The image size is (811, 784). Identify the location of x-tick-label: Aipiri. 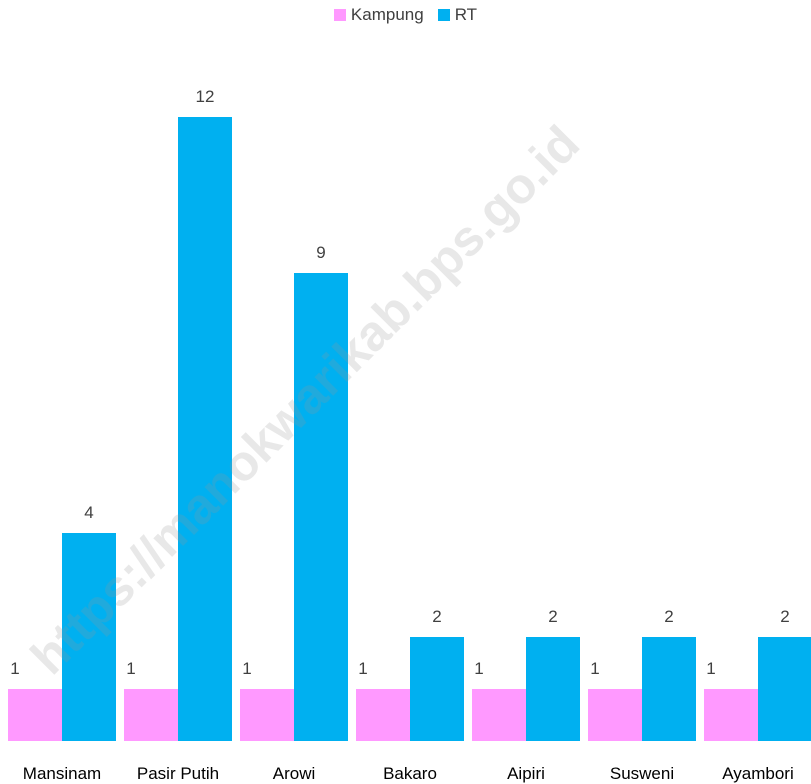
(526, 773).